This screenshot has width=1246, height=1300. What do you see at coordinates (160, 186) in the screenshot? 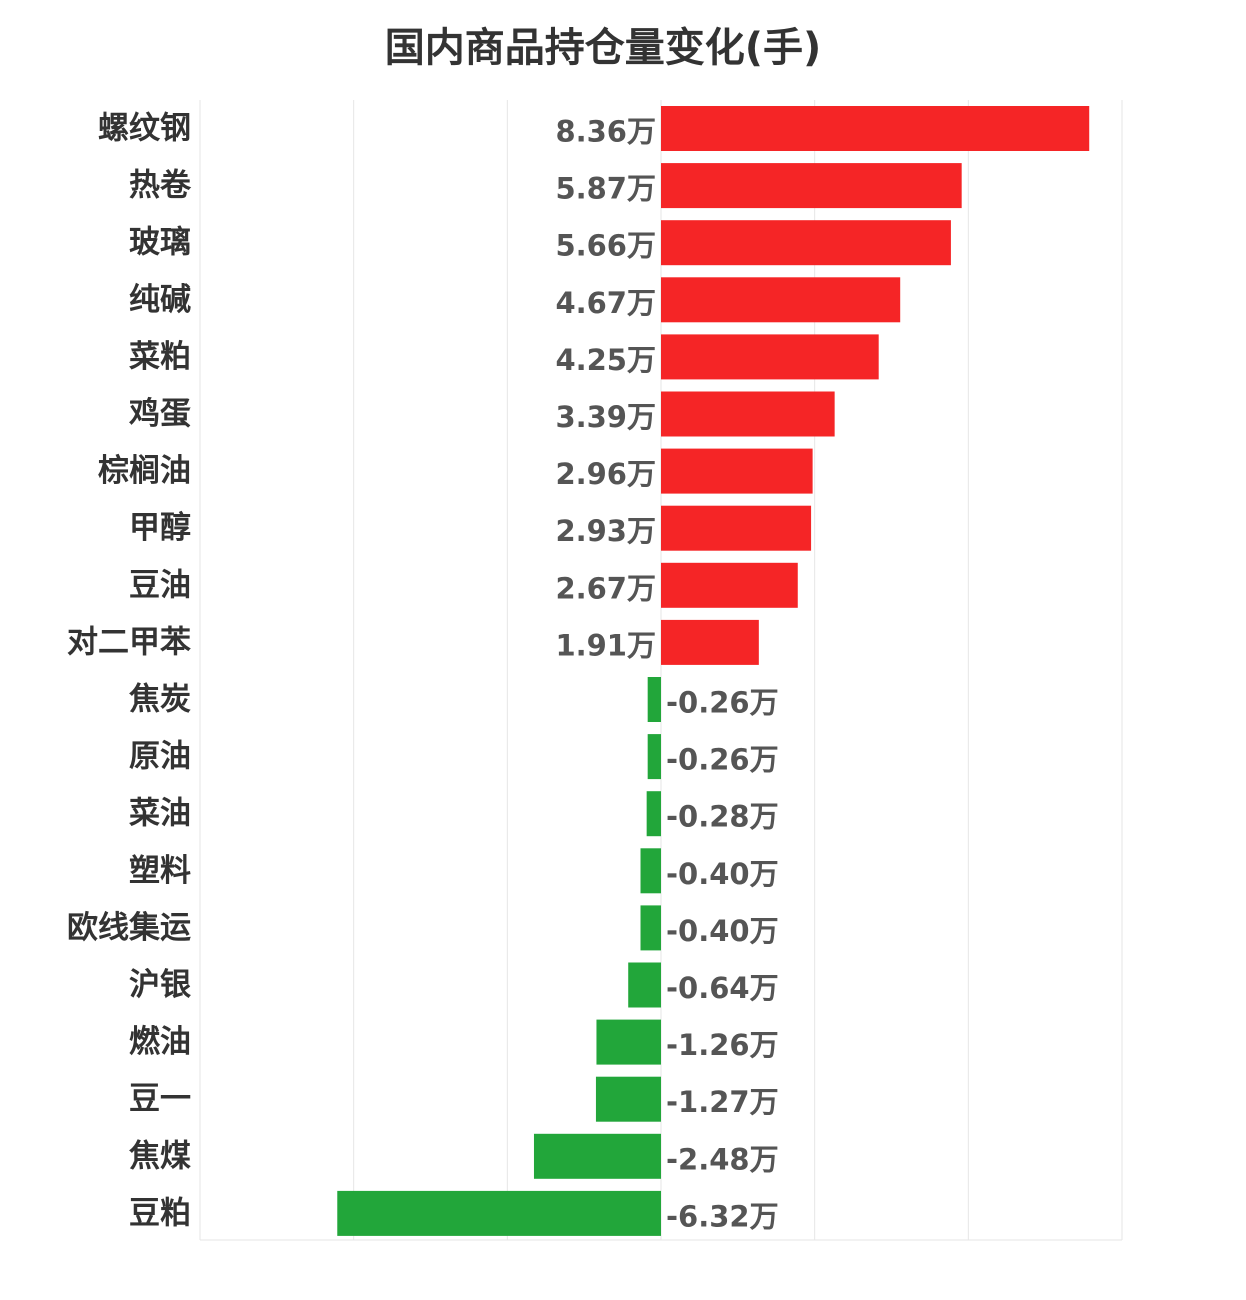
I see `category-label: 热卷` at bounding box center [160, 186].